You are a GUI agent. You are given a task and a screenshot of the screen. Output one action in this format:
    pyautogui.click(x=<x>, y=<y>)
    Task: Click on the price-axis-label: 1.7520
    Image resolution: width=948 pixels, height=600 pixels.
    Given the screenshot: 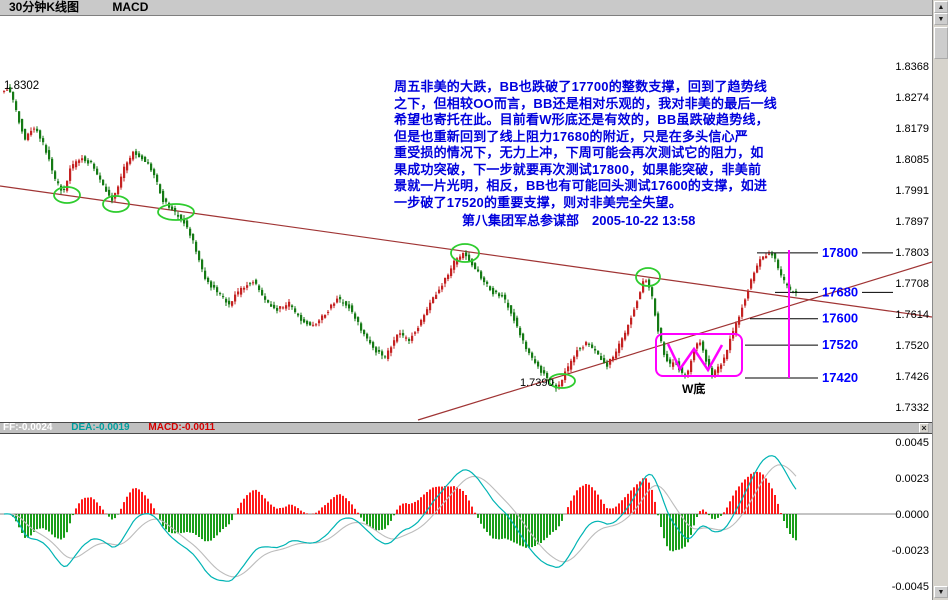 What is the action you would take?
    pyautogui.click(x=912, y=346)
    